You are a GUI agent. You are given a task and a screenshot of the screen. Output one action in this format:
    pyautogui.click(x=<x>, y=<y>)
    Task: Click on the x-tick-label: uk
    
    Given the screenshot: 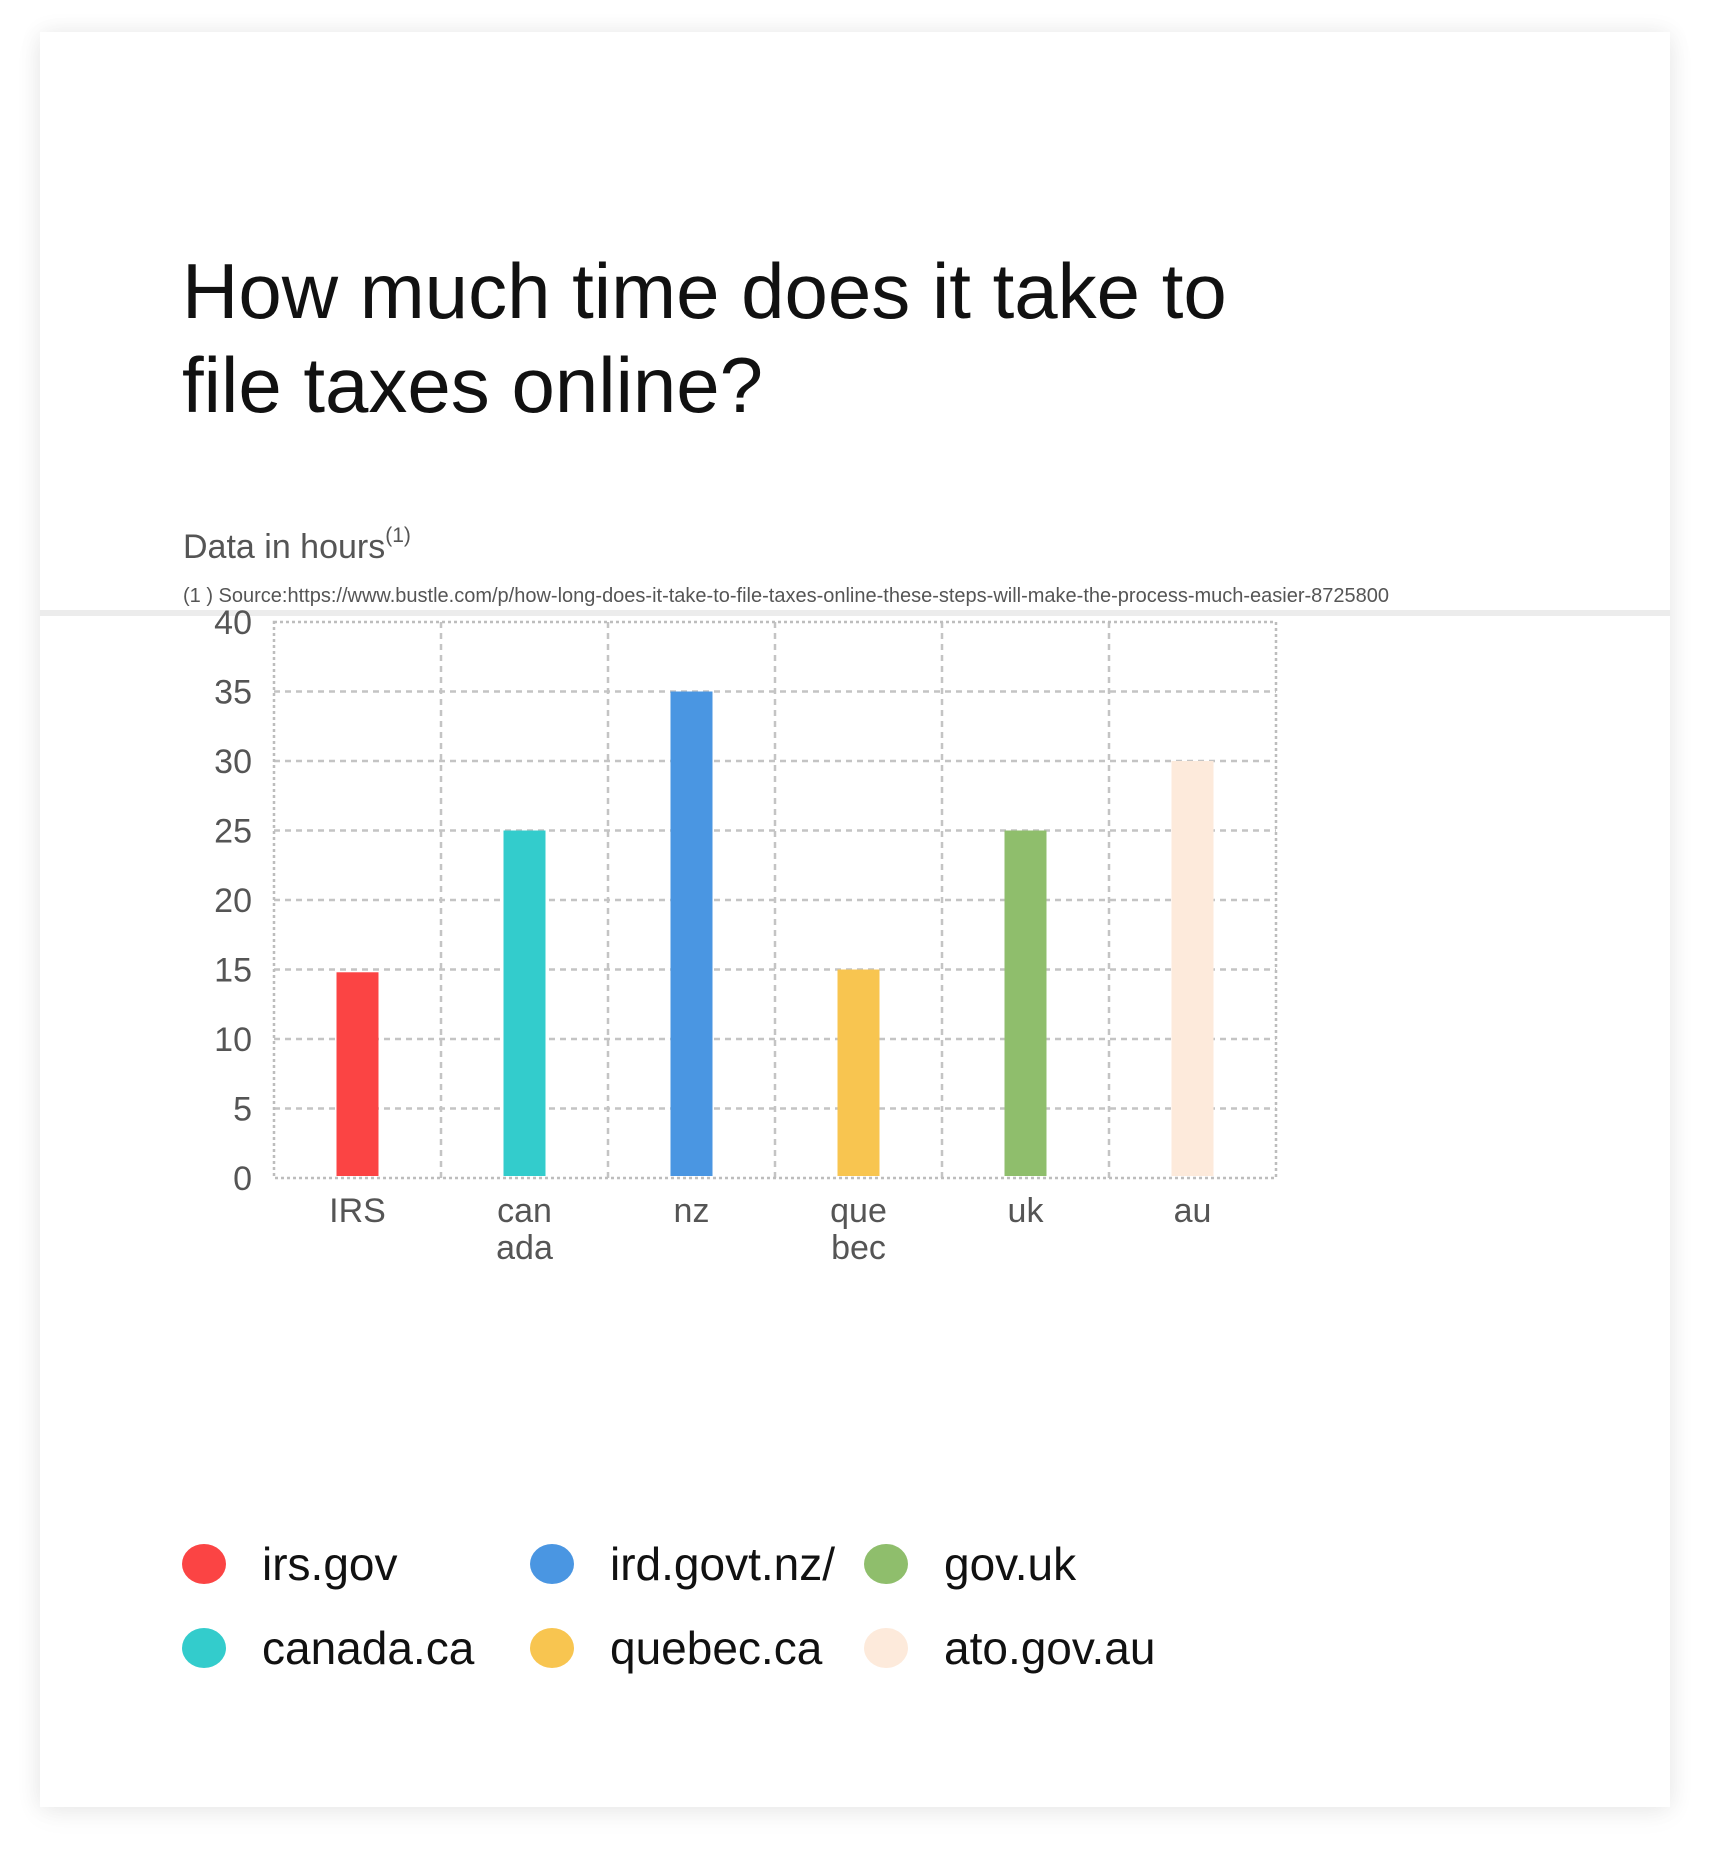 What is the action you would take?
    pyautogui.click(x=1026, y=1211)
    